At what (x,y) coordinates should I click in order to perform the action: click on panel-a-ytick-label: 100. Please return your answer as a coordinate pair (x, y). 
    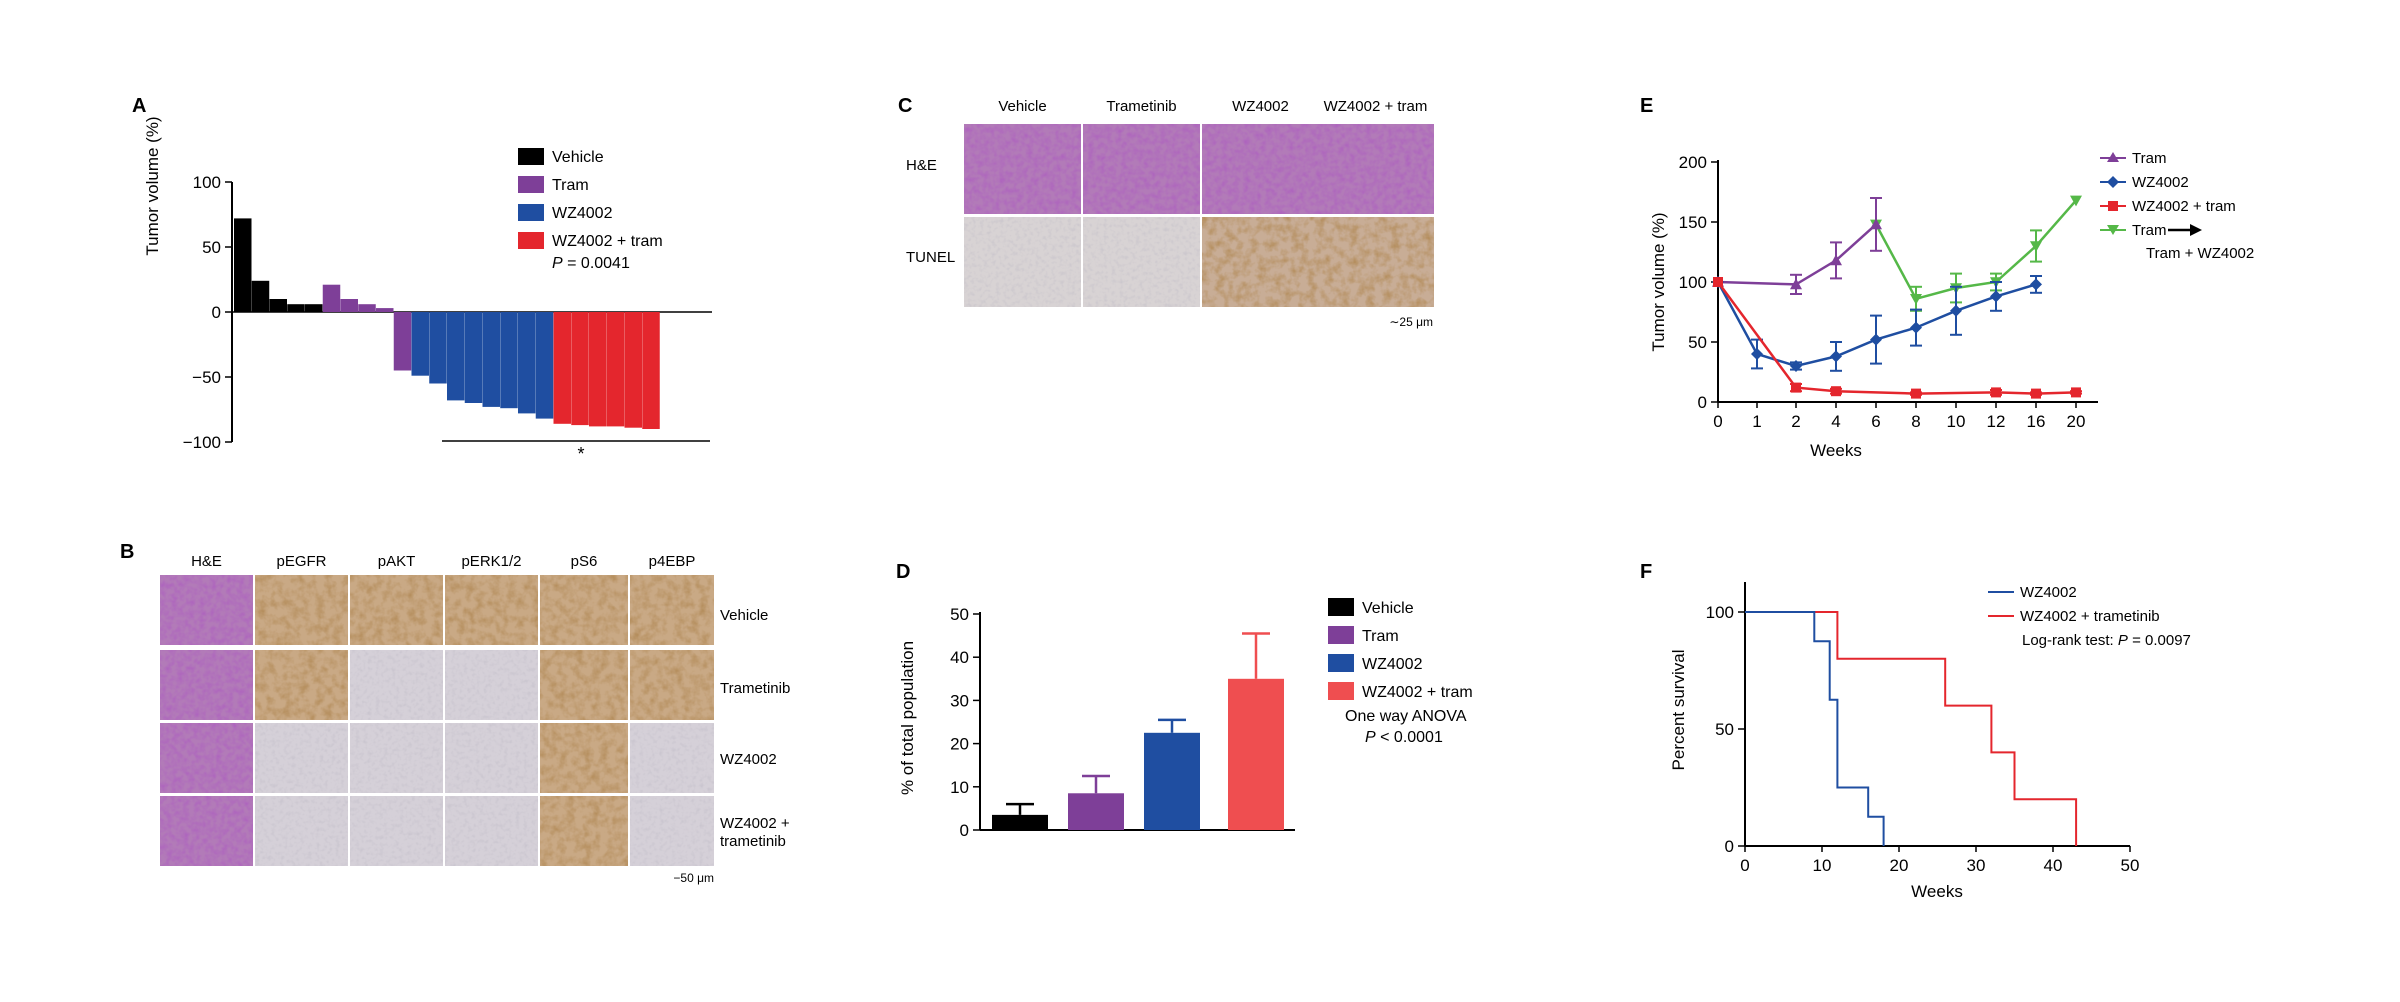
    Looking at the image, I should click on (207, 182).